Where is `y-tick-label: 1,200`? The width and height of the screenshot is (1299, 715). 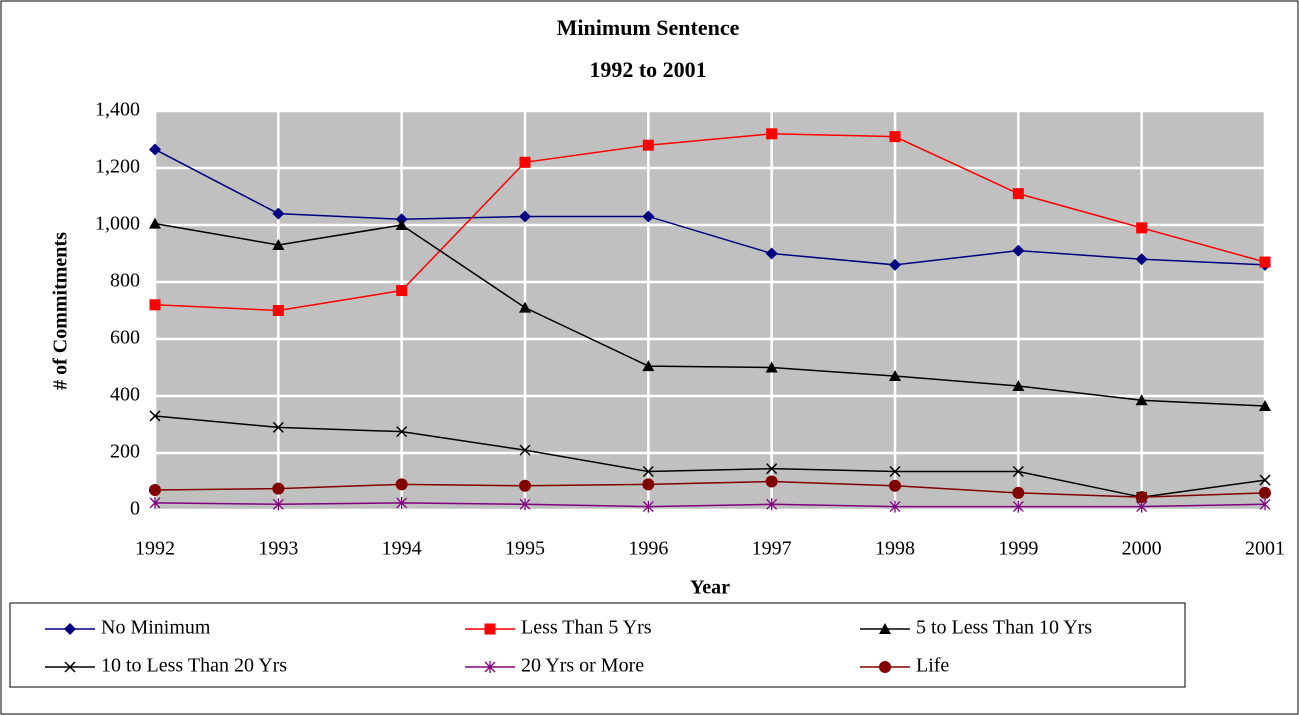 y-tick-label: 1,200 is located at coordinates (117, 167).